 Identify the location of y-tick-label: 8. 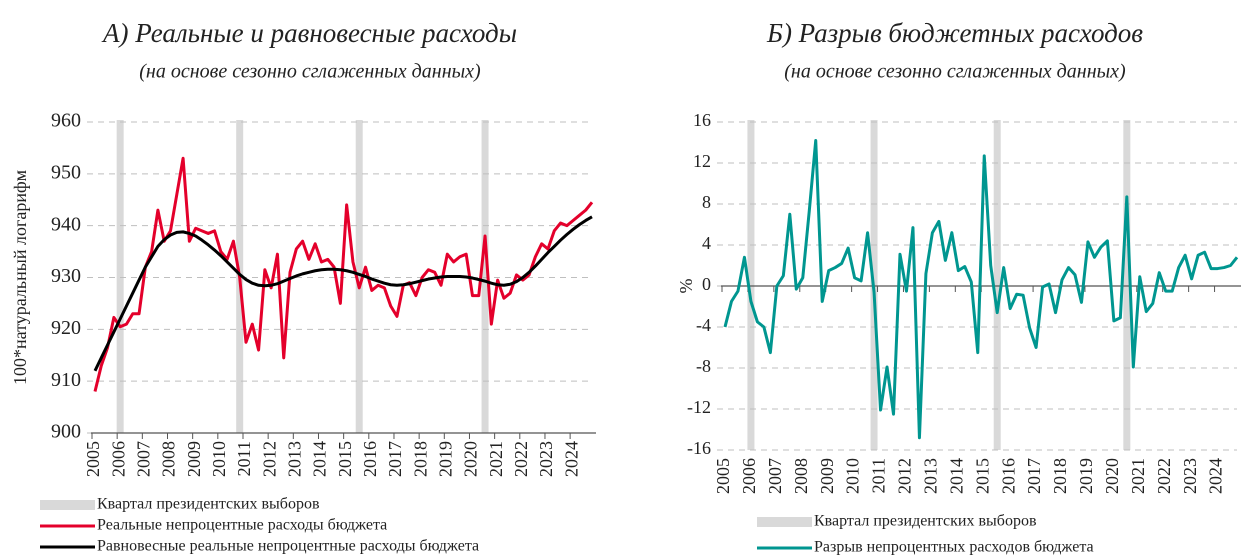
(706, 202).